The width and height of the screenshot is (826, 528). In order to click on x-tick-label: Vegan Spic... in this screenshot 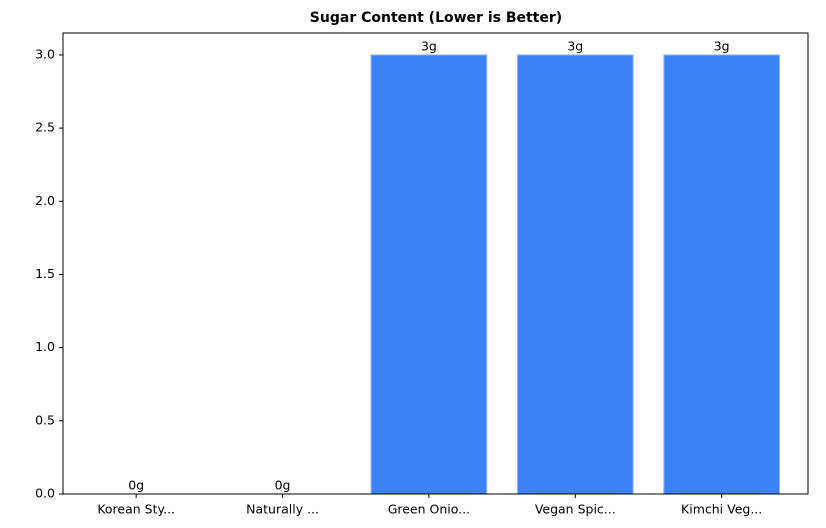, I will do `click(575, 509)`.